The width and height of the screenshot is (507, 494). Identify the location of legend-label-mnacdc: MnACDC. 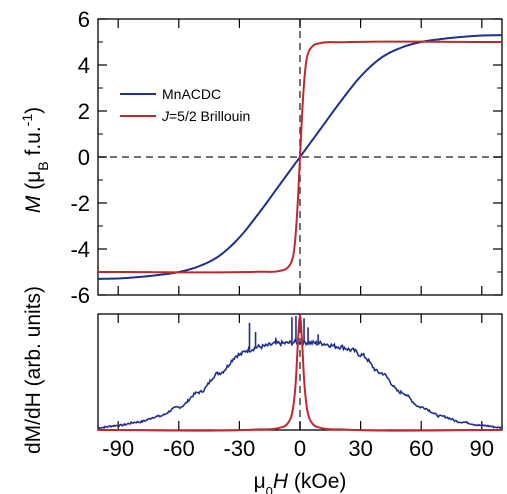
(191, 94).